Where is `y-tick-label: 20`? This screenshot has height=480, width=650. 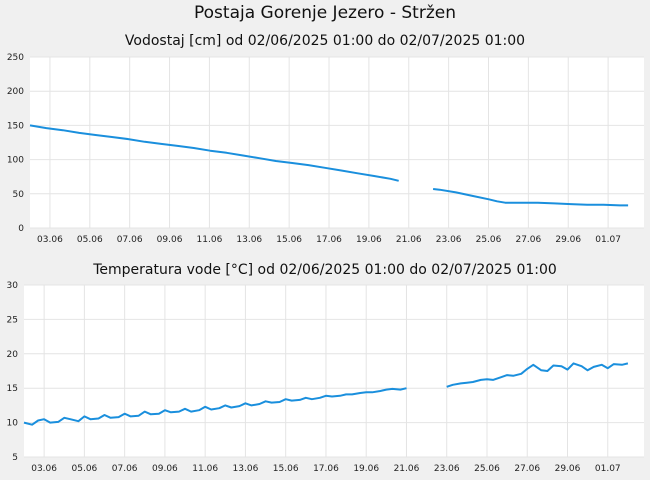
y-tick-label: 20 is located at coordinates (13, 355).